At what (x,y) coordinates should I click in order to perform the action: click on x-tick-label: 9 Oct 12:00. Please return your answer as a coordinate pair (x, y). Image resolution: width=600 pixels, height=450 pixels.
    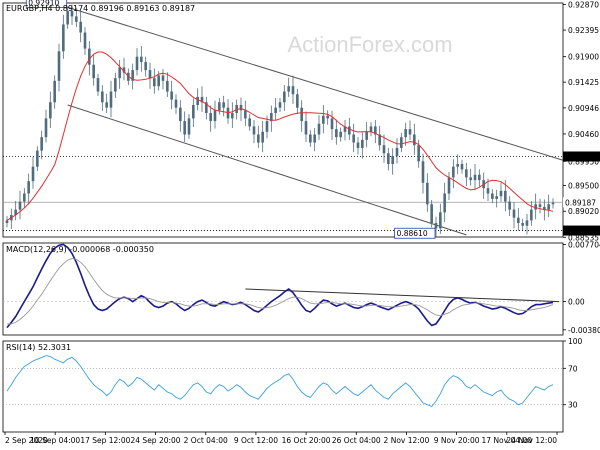
    Looking at the image, I should click on (256, 440).